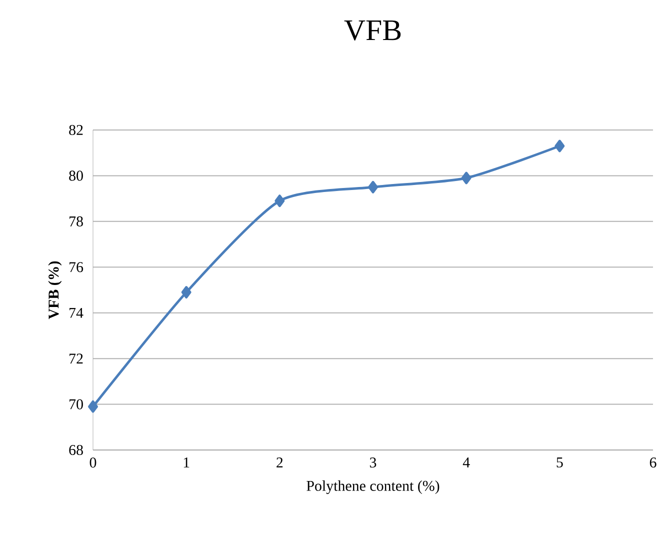  I want to click on x-tick-label: 1, so click(187, 463).